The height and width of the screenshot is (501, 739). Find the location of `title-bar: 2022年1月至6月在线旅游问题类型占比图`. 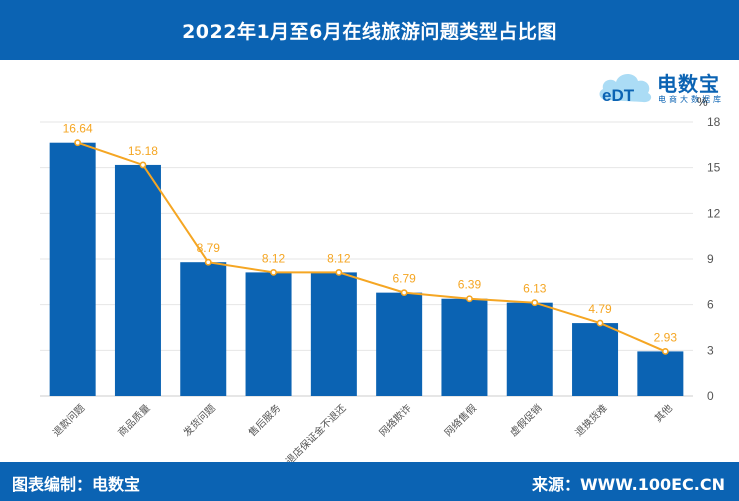

title-bar: 2022年1月至6月在线旅游问题类型占比图 is located at coordinates (369, 30).